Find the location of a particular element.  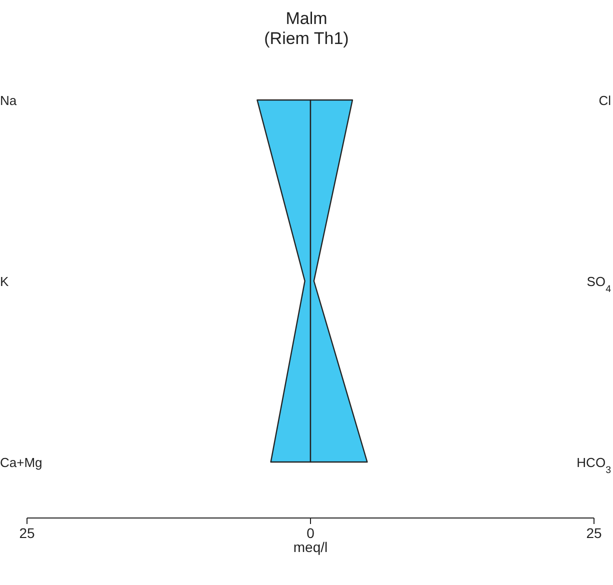

y2-tick-label: HCO$_{3}$ is located at coordinates (593, 465).